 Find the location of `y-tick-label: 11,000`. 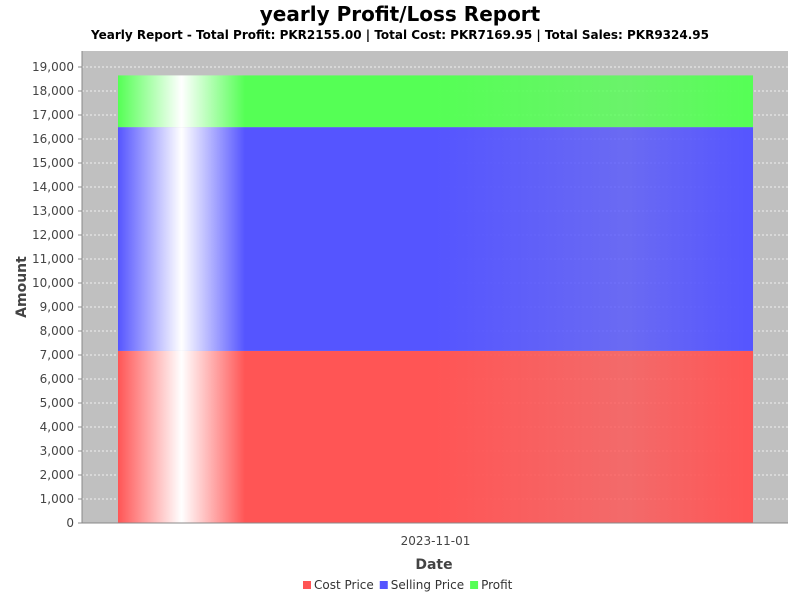

y-tick-label: 11,000 is located at coordinates (53, 259).